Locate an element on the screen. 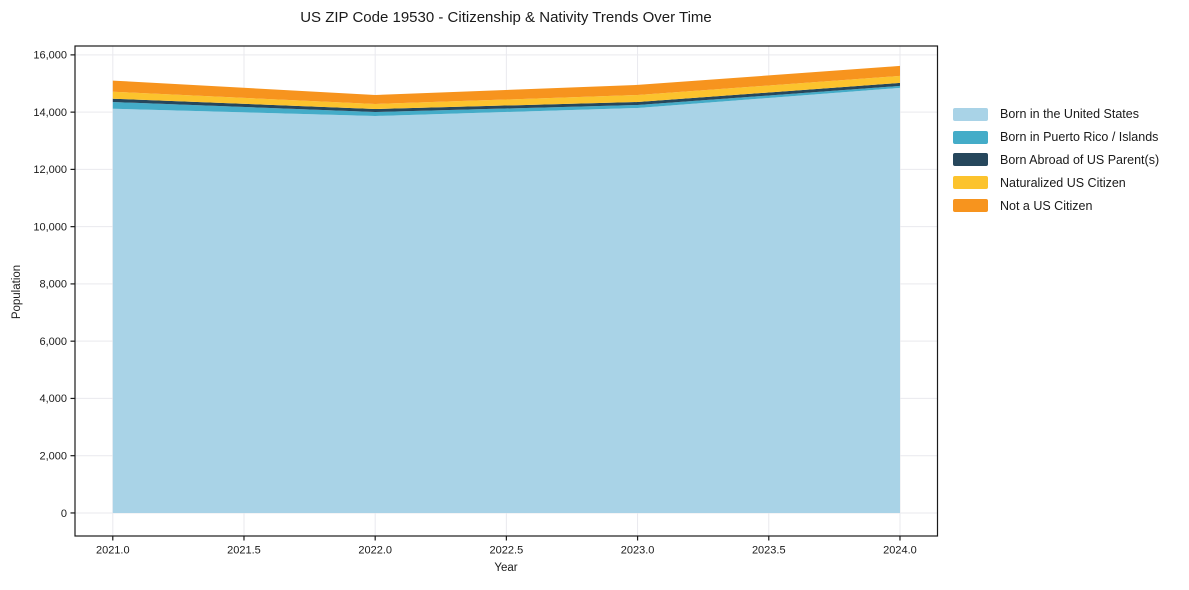  y-tick-label: 8,000 is located at coordinates (53, 285).